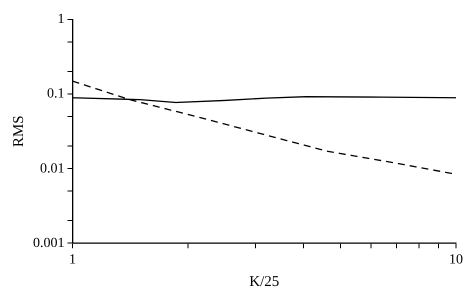 This screenshot has height=301, width=474. What do you see at coordinates (18, 131) in the screenshot?
I see `y-axis-title: RMS` at bounding box center [18, 131].